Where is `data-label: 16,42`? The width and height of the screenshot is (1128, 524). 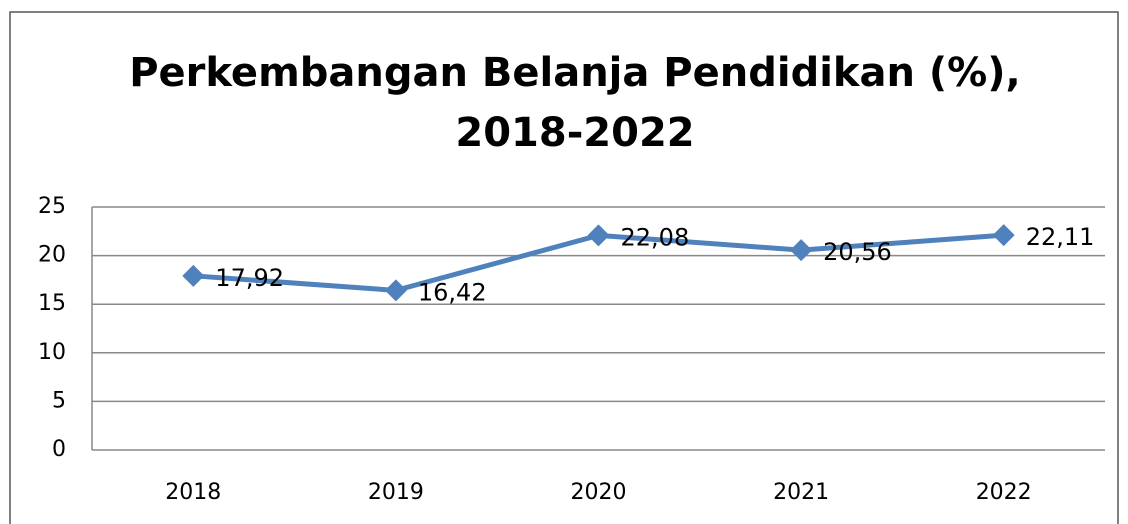 data-label: 16,42 is located at coordinates (452, 292).